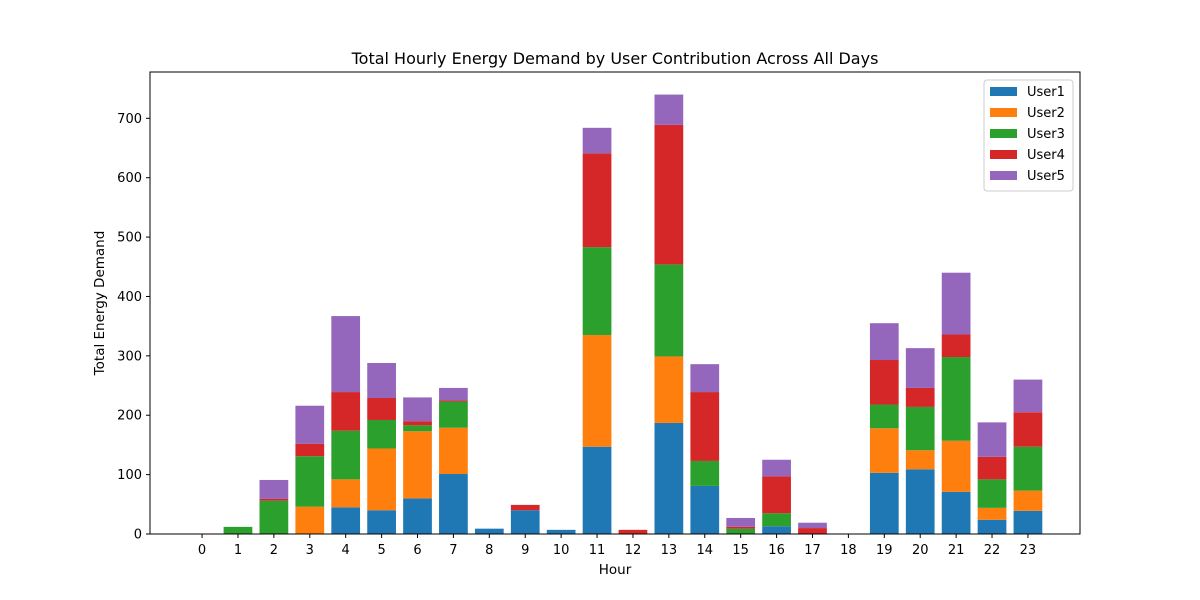 The image size is (1200, 600). Describe the element at coordinates (129, 356) in the screenshot. I see `y-tick-label: 300` at that location.